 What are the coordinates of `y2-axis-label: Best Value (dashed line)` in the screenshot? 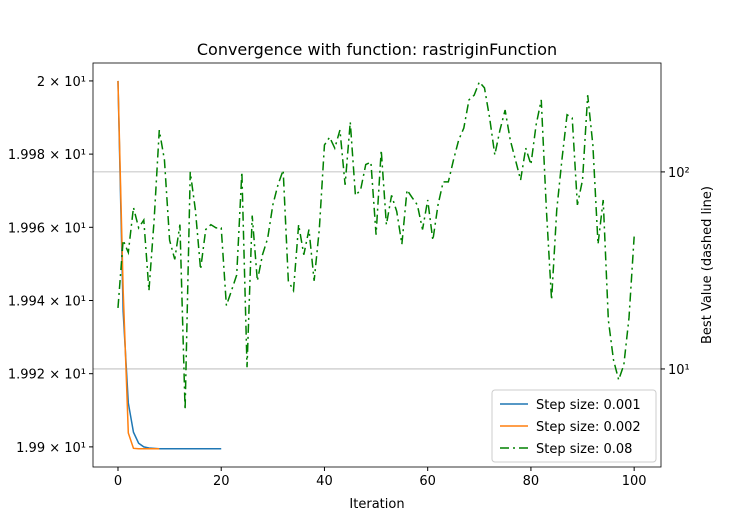 It's located at (707, 265).